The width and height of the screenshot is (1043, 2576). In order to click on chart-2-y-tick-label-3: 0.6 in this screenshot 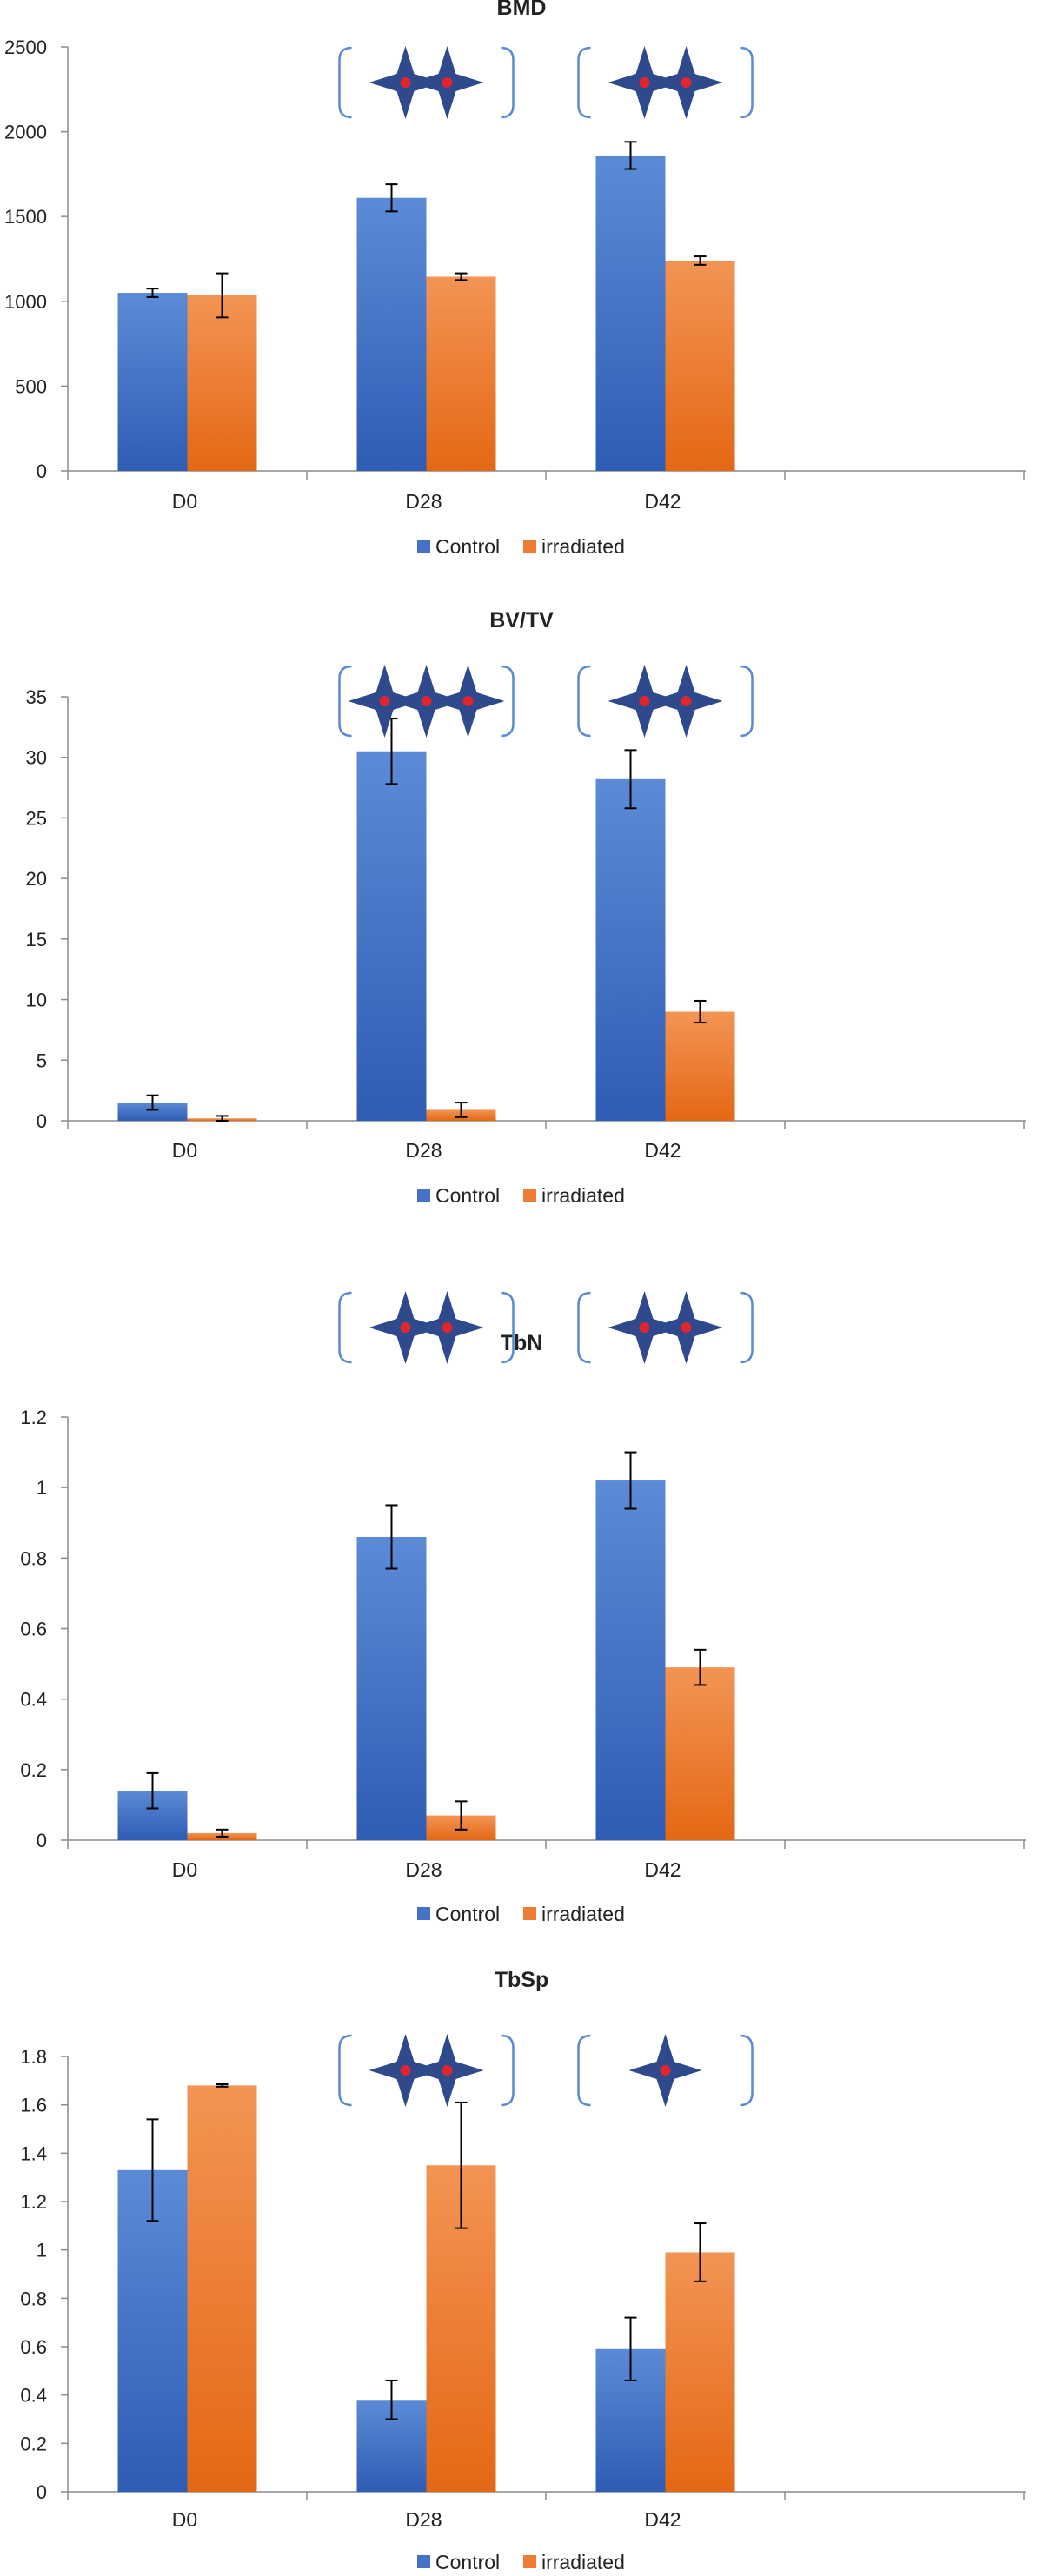, I will do `click(33, 1629)`.